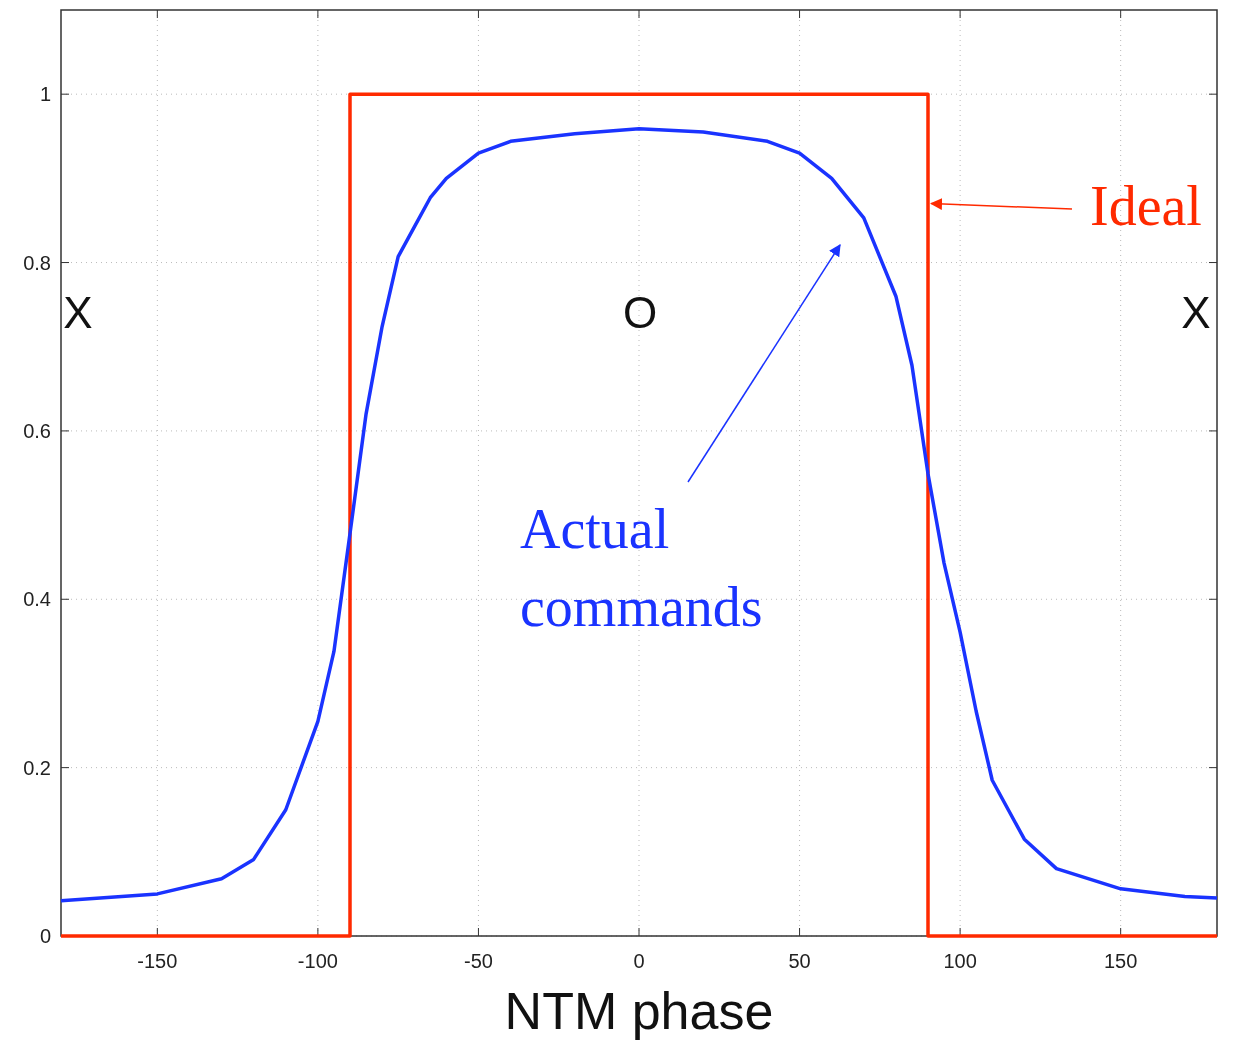 This screenshot has height=1051, width=1257. I want to click on x-tick-label: 100, so click(960, 961).